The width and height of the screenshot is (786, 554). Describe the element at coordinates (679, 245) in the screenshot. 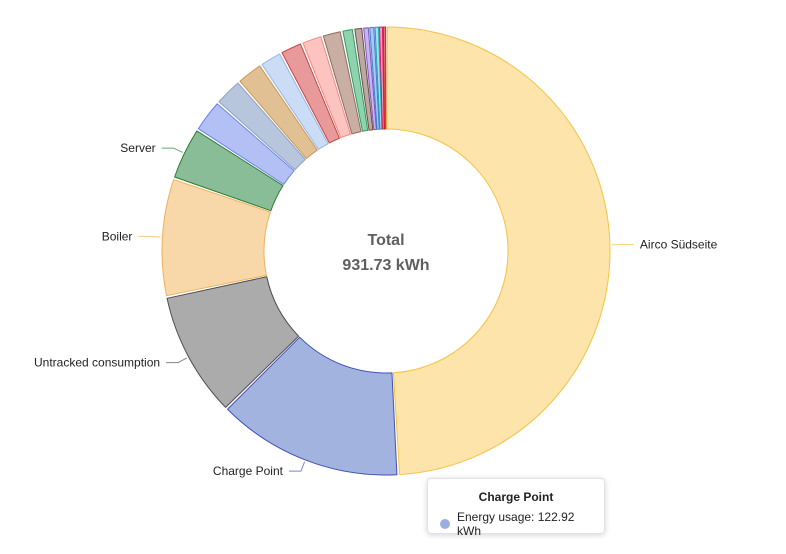

I see `slice-label: Airco Südseite` at that location.